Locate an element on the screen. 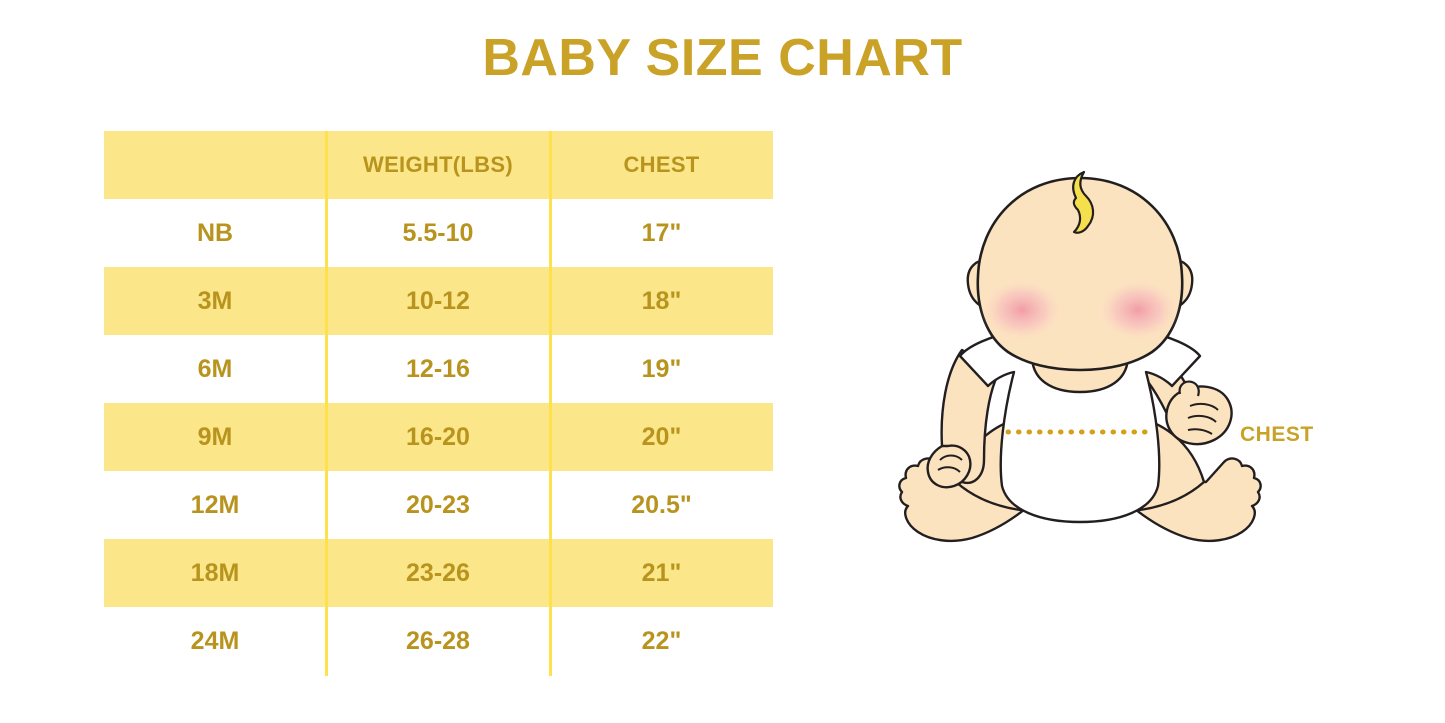 Image resolution: width=1445 pixels, height=723 pixels. cell-size: 18M is located at coordinates (215, 573).